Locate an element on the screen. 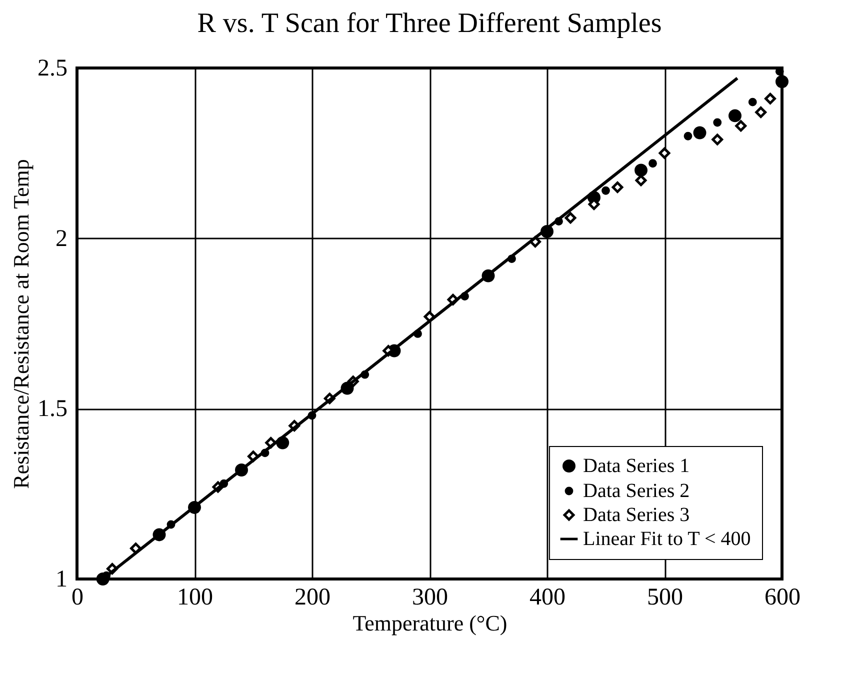 The image size is (845, 673). x-tick-label: 300 is located at coordinates (430, 597).